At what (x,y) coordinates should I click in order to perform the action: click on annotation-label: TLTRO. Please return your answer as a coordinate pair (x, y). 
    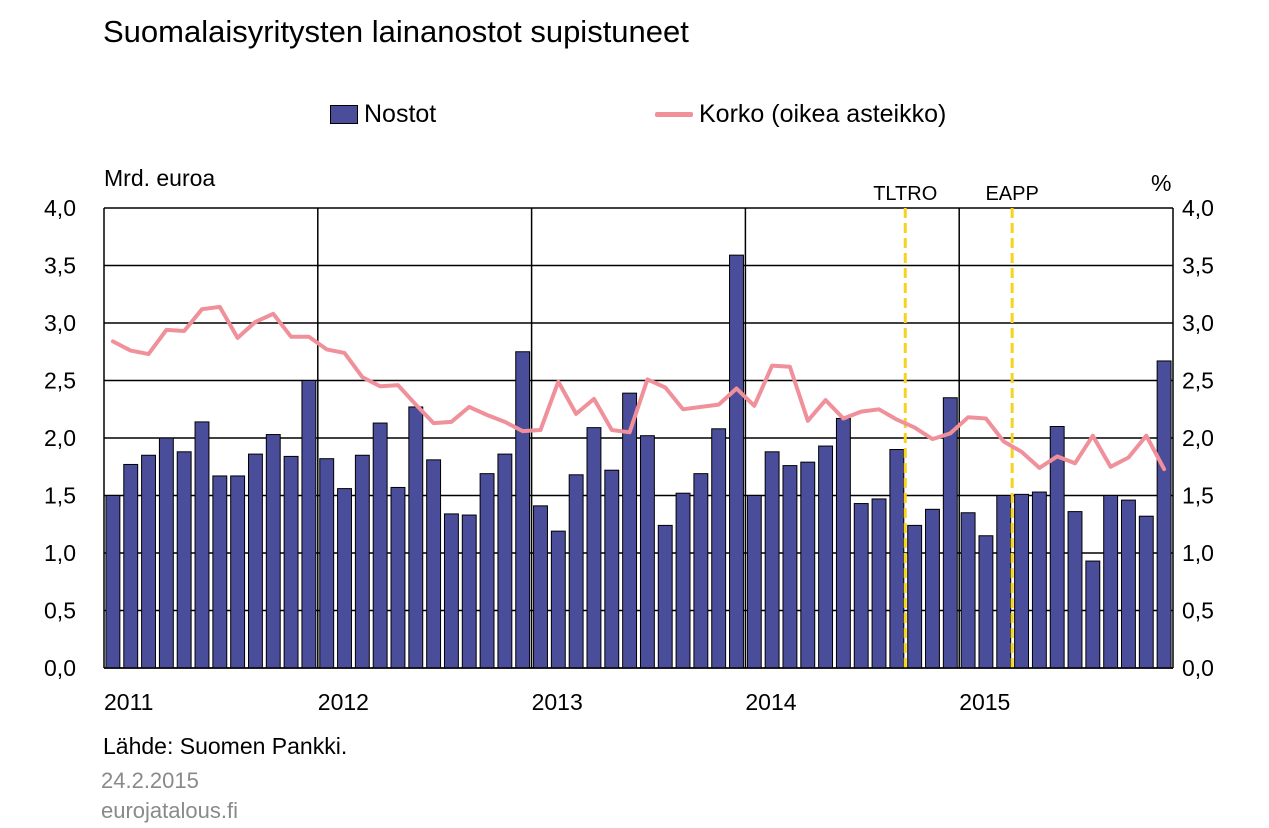
    Looking at the image, I should click on (905, 194).